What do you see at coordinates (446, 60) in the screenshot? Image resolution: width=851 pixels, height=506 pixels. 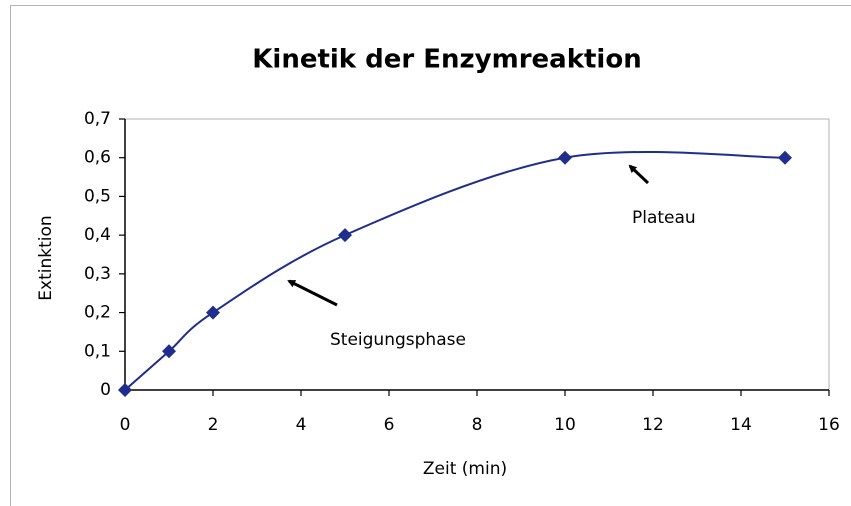 I see `chart-title: Kinetik der Enzymreaktion` at bounding box center [446, 60].